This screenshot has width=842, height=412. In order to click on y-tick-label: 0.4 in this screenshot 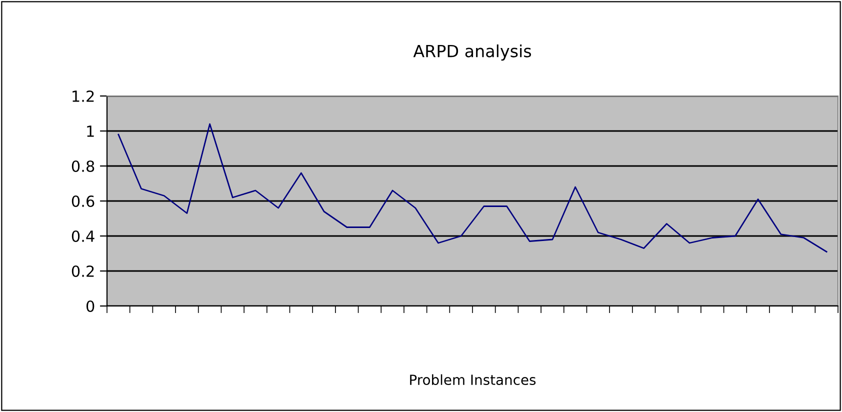, I will do `click(83, 236)`.